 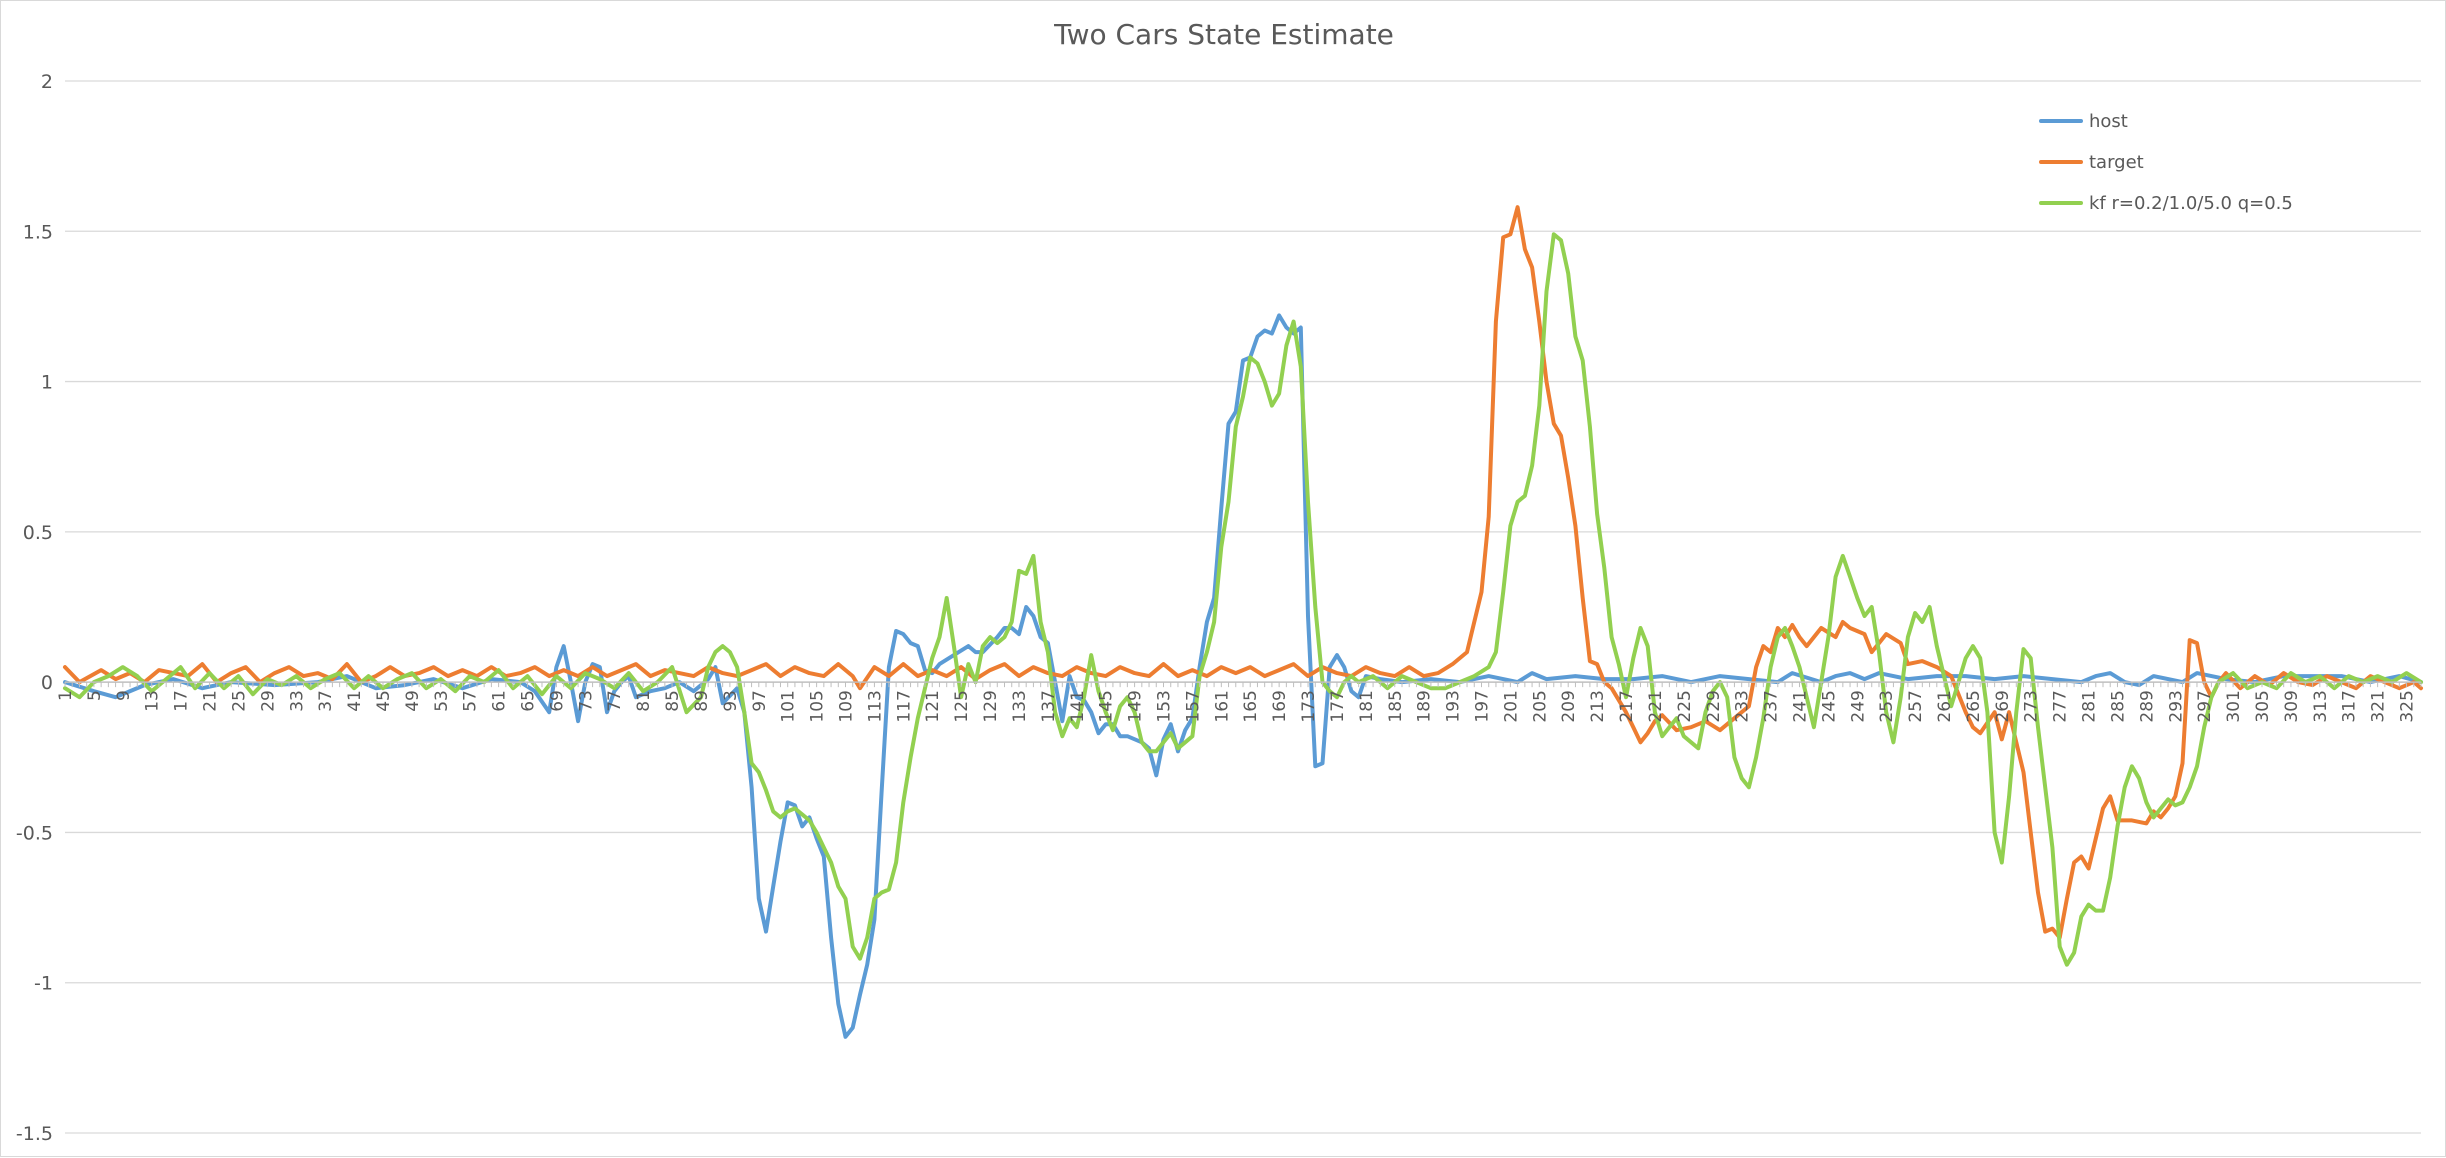 What do you see at coordinates (47, 683) in the screenshot?
I see `y-tick-label: 0` at bounding box center [47, 683].